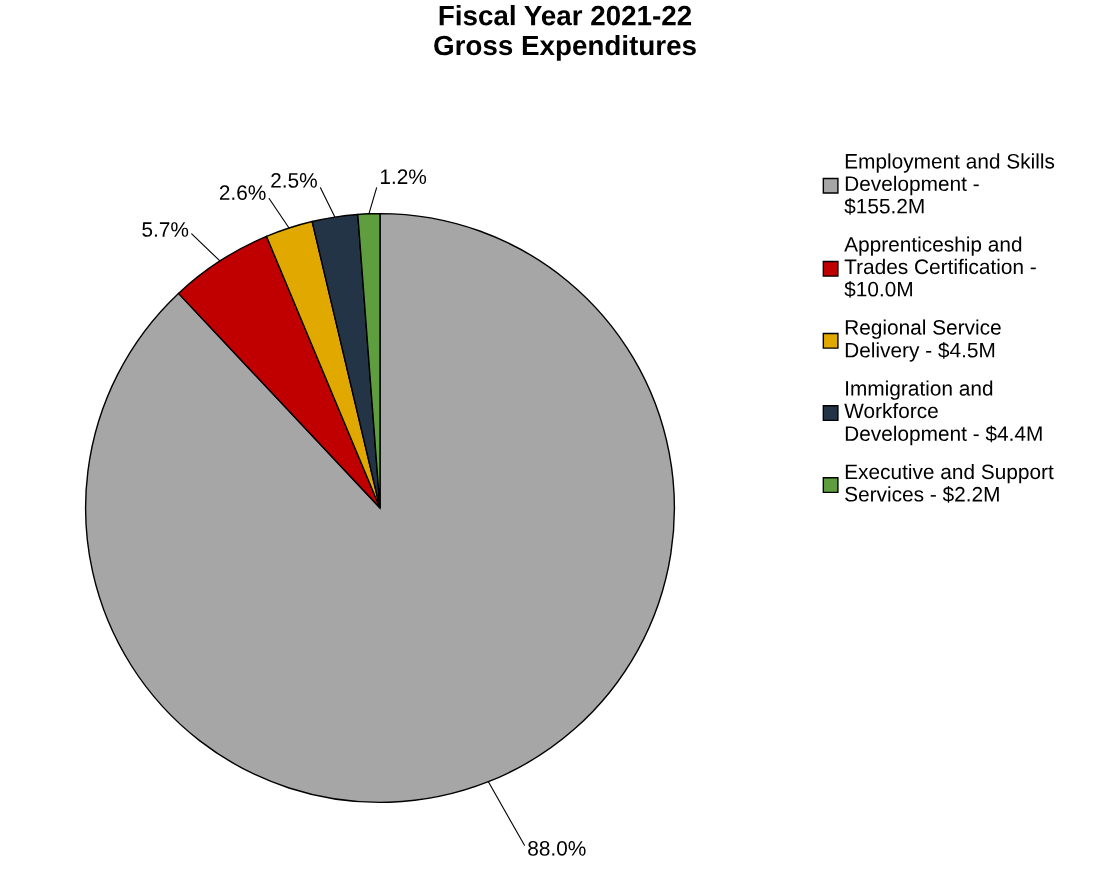 This screenshot has width=1120, height=878. I want to click on data-label: 1.2%, so click(403, 177).